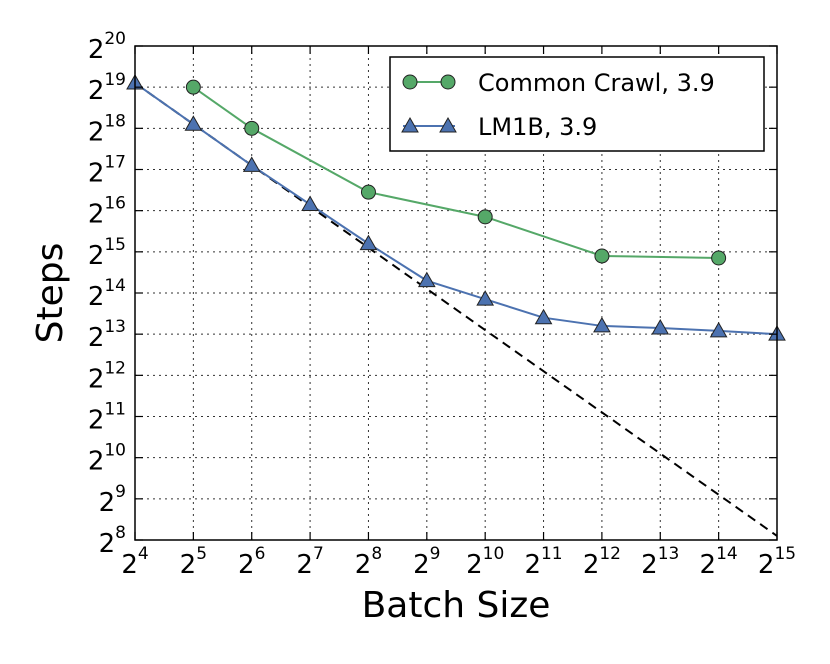 The height and width of the screenshot is (664, 830). I want to click on y-tick-label: 216, so click(107, 212).